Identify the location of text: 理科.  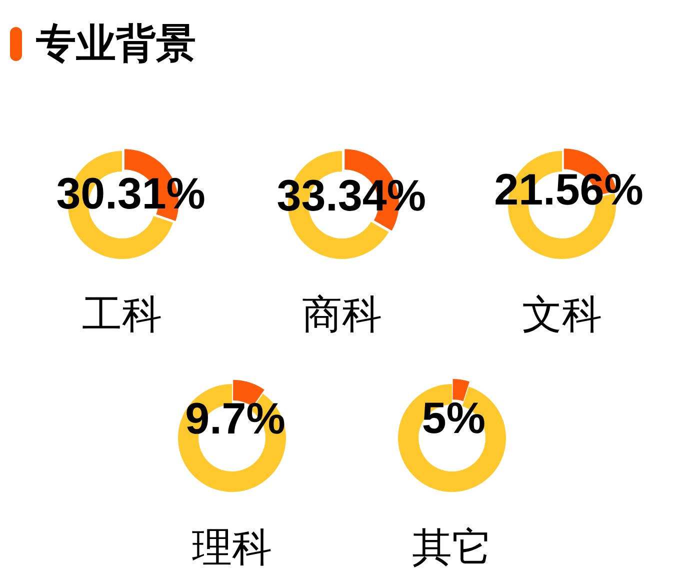
(232, 548).